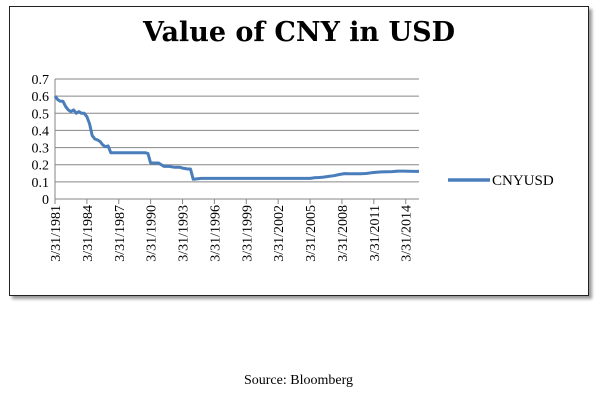 This screenshot has width=597, height=401. What do you see at coordinates (56, 233) in the screenshot?
I see `x-tick-label: 3/31/1981` at bounding box center [56, 233].